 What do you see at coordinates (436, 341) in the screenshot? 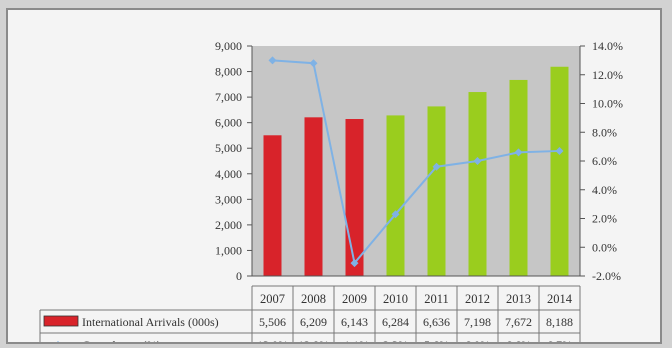
I see `growth-rate-value-label: 5.6%` at bounding box center [436, 341].